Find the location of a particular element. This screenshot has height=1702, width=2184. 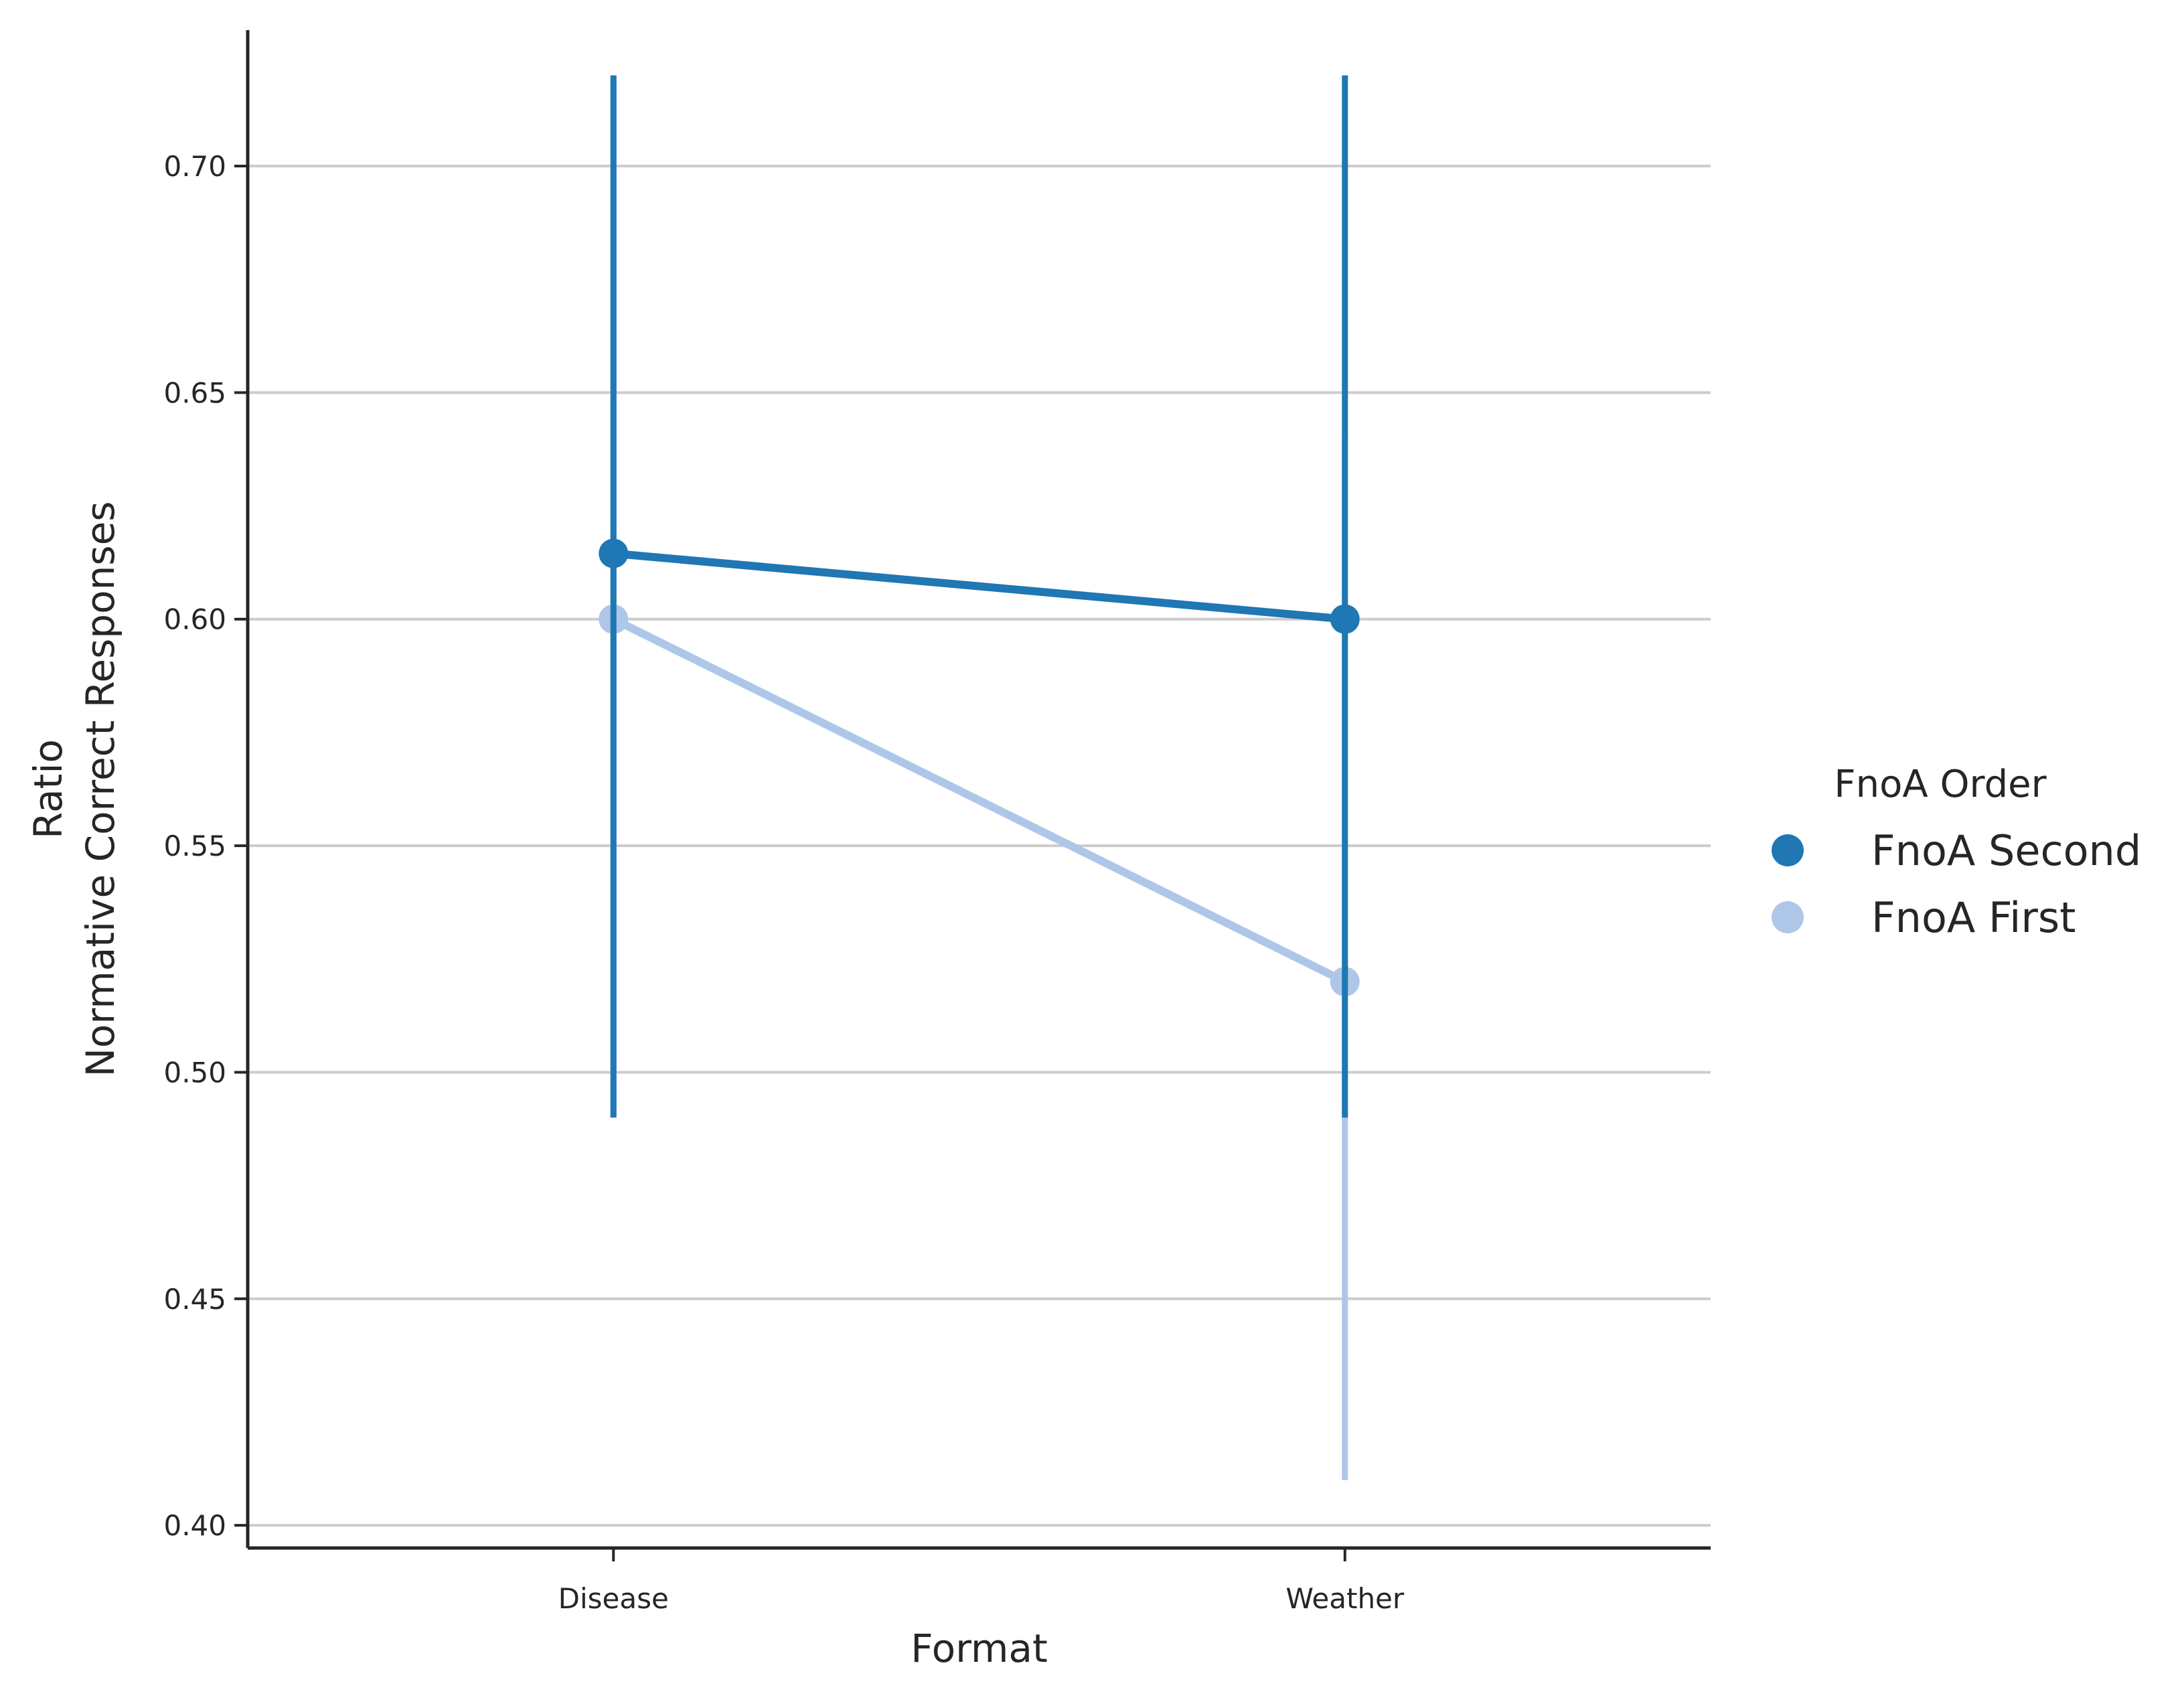

x-tick-label: Weather is located at coordinates (1345, 1599).